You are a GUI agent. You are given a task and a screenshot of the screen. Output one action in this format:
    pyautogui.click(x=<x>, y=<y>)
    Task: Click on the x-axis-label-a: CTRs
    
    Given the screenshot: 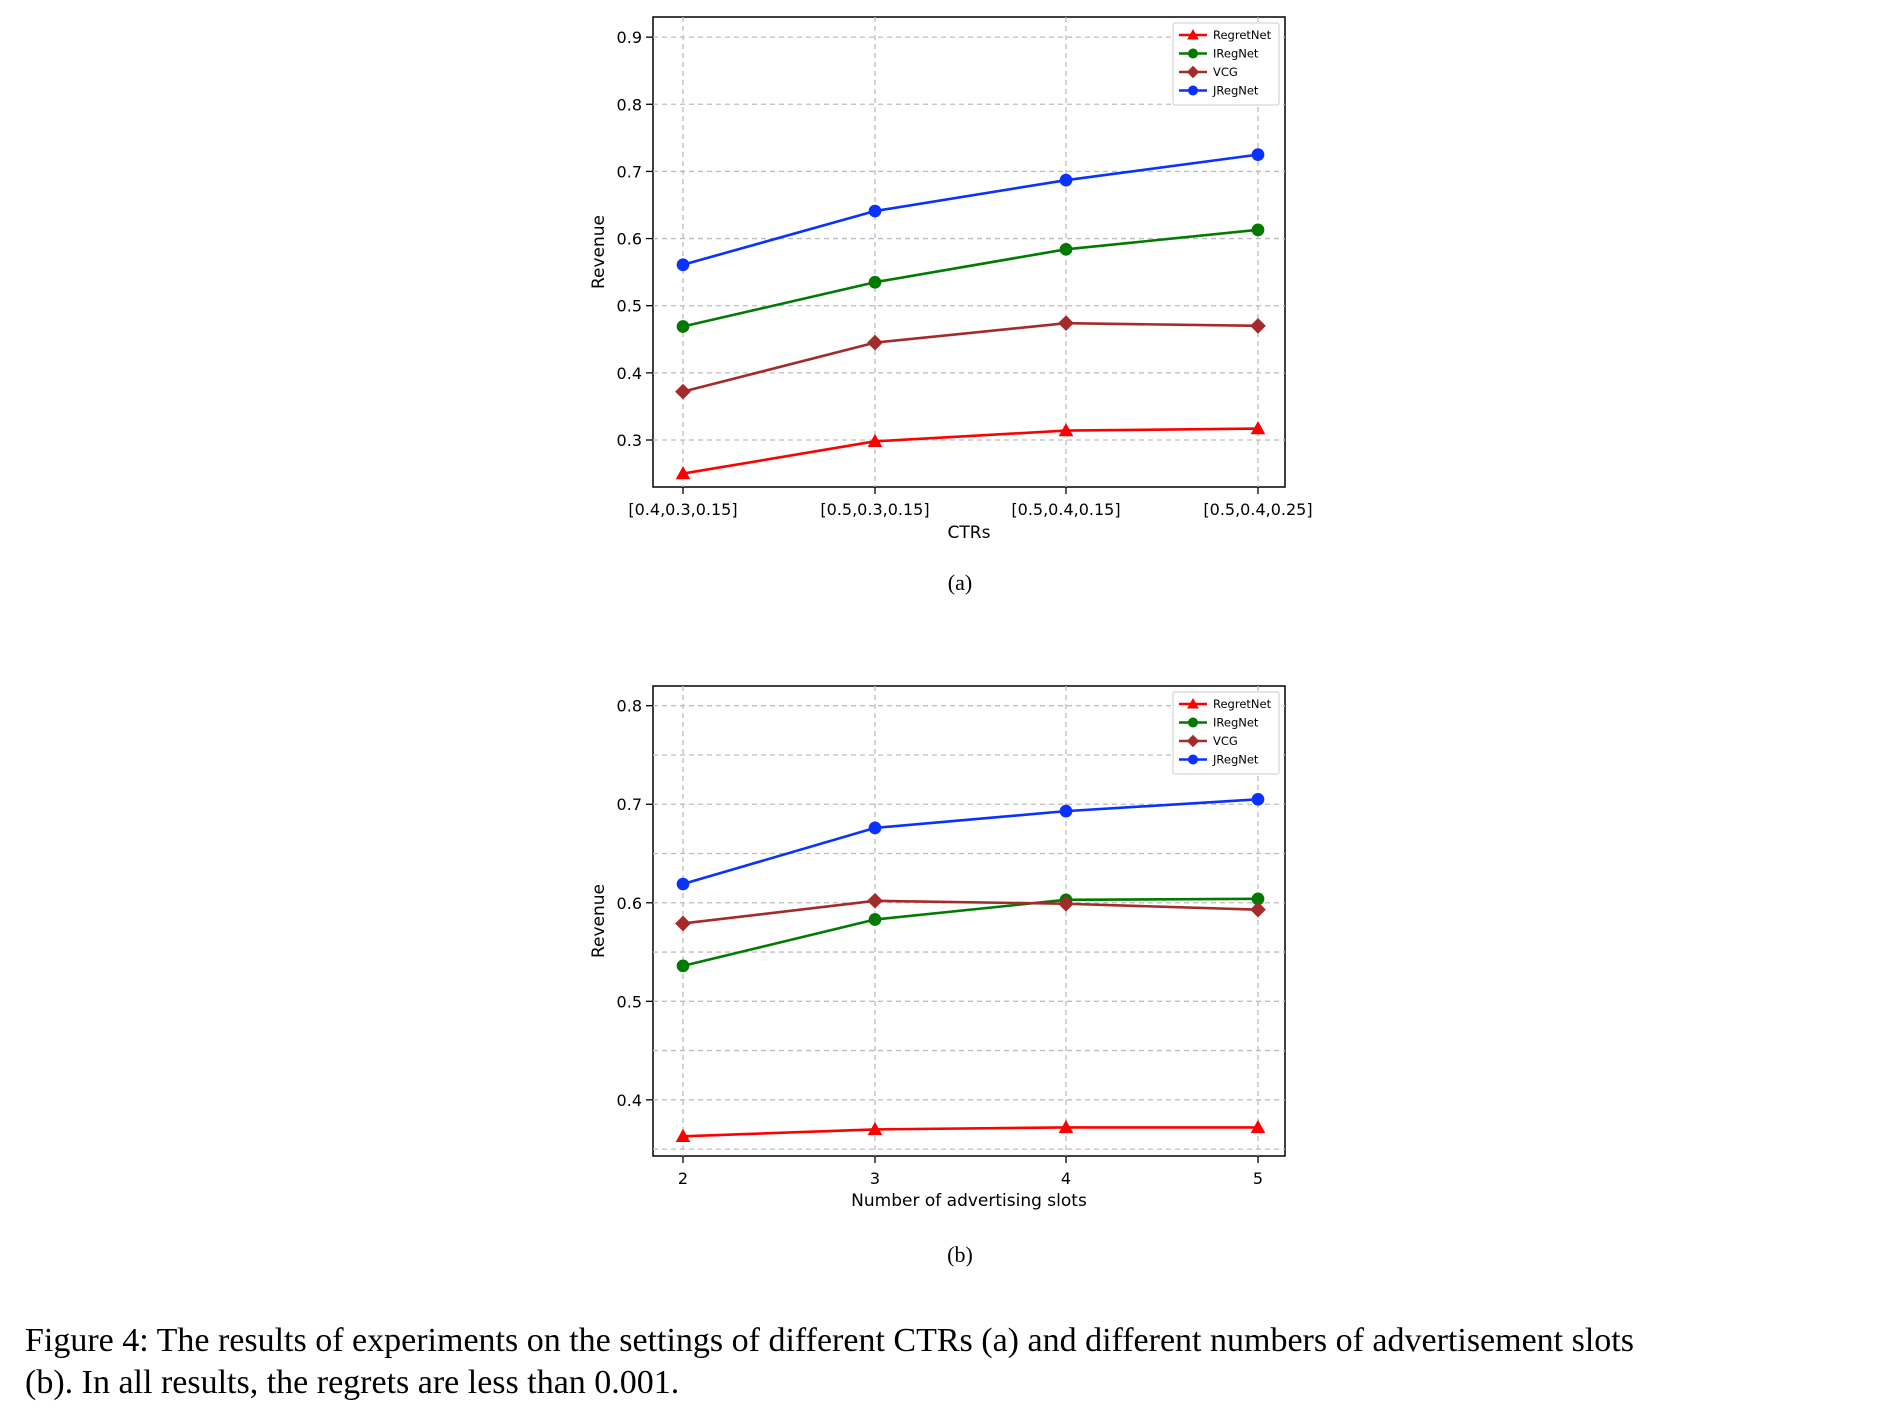 What is the action you would take?
    pyautogui.click(x=969, y=533)
    